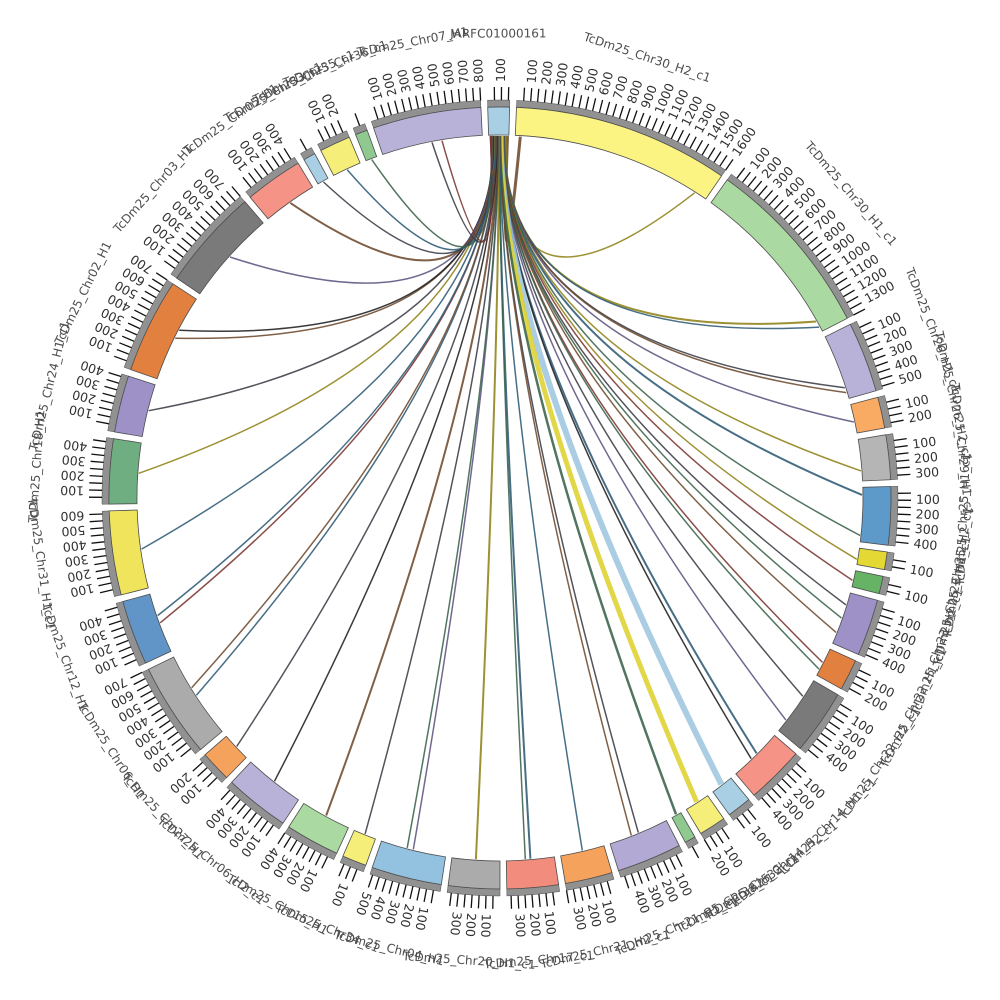  I want to click on sector-name-label: TcDm25_Chr25_H1_c1, so click(963, 519).